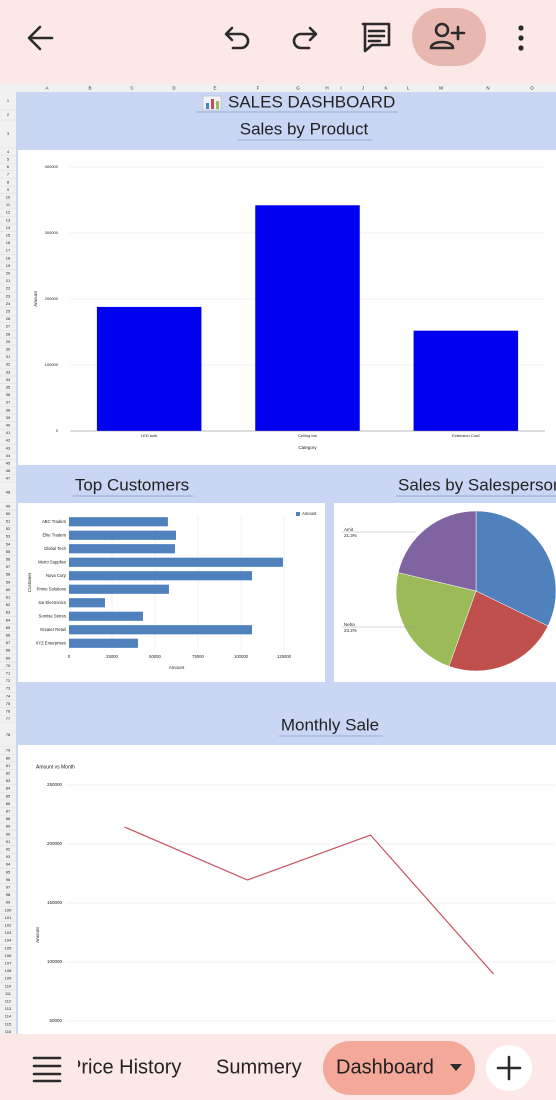 The height and width of the screenshot is (1100, 556). I want to click on x-tick-label: 0, so click(69, 656).